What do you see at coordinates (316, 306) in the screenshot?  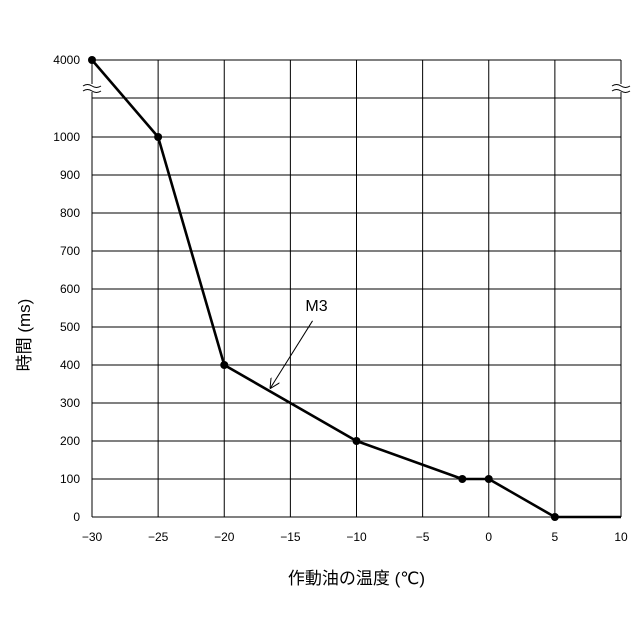 I see `annotation-label: M3` at bounding box center [316, 306].